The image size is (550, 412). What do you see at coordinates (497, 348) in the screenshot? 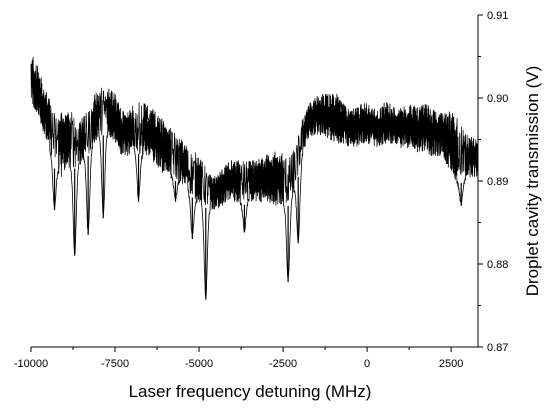
I see `y-tick-label: 0.87` at bounding box center [497, 348].